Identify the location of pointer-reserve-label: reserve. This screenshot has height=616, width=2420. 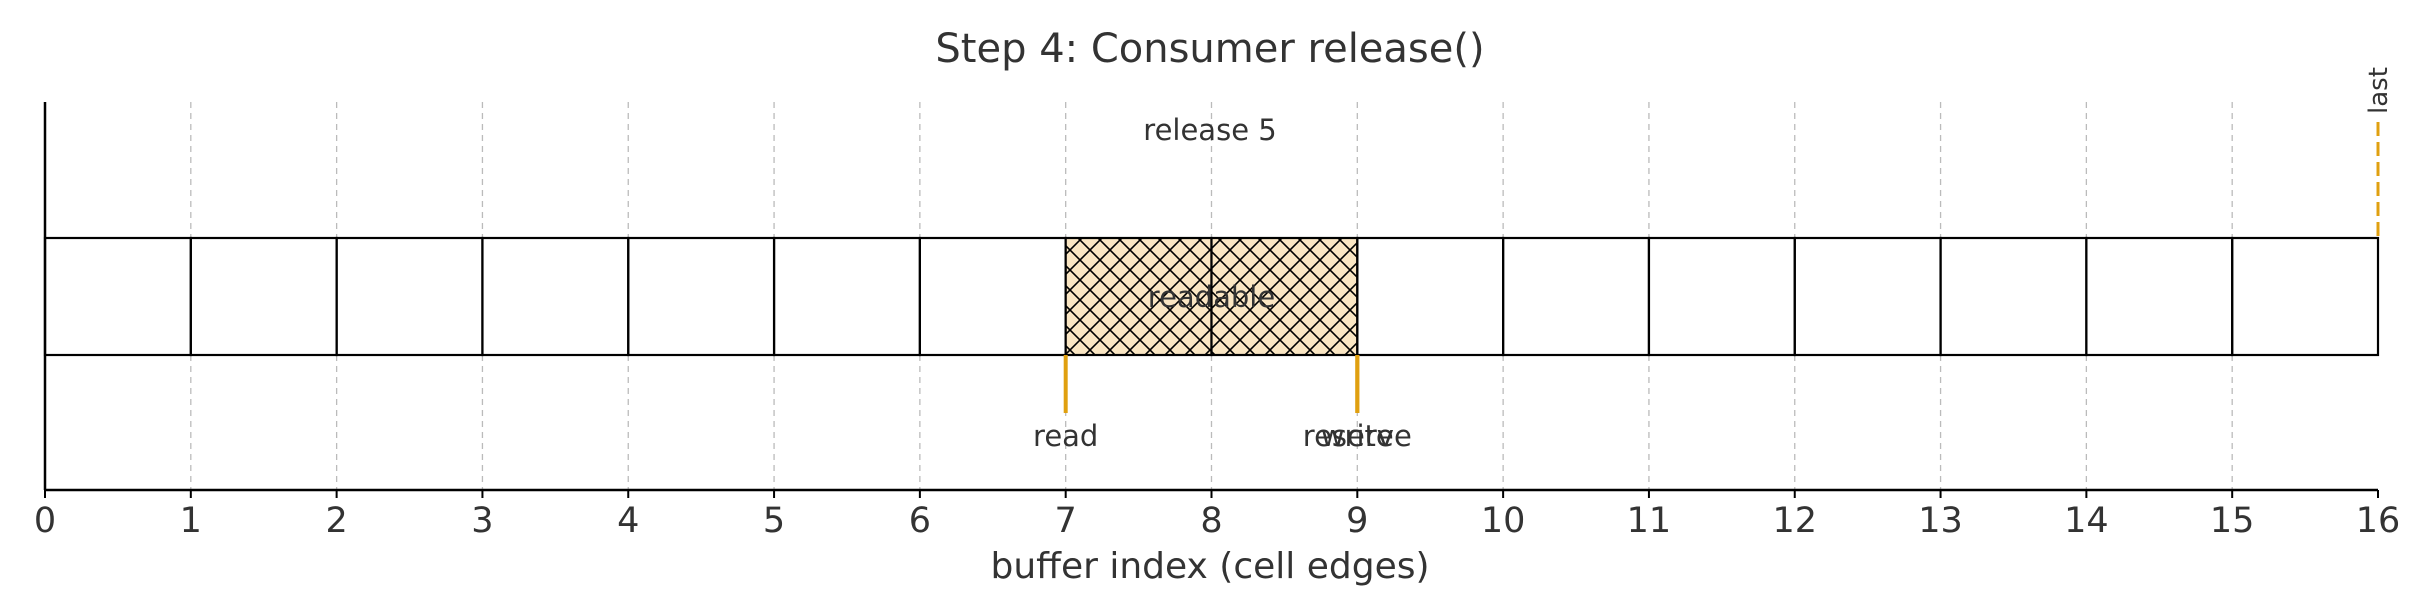
(1357, 436).